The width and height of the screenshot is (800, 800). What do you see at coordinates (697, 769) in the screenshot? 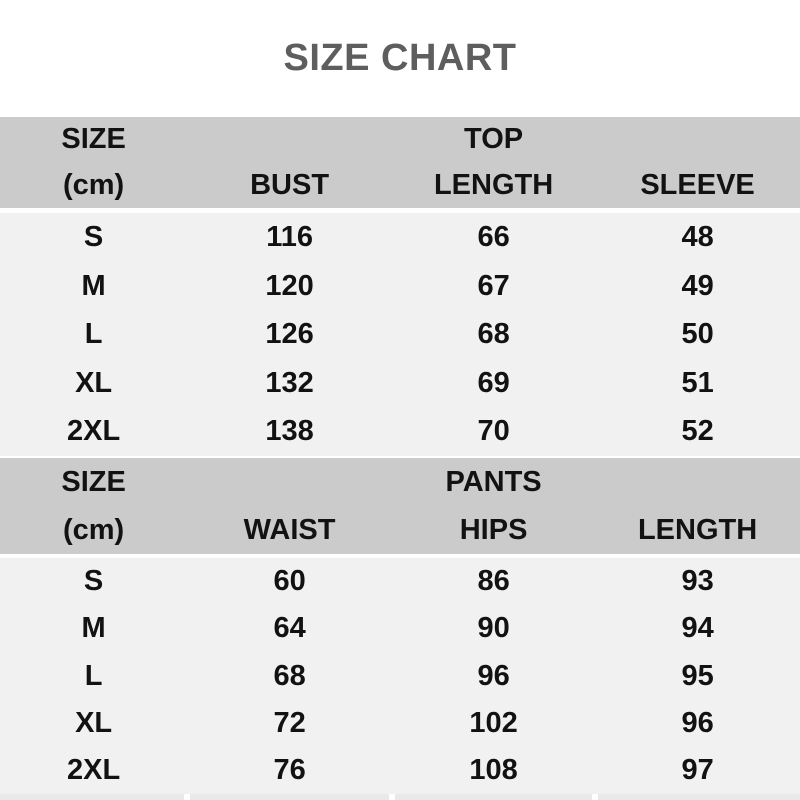
I see `value-cell: 97` at bounding box center [697, 769].